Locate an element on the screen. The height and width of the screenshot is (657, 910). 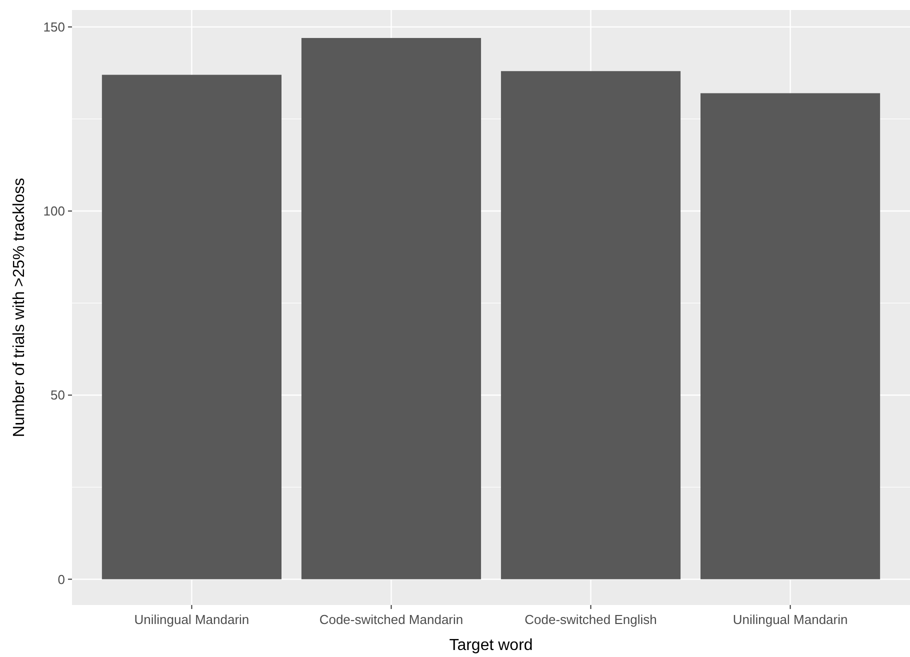
x-tick-label: Code-switched Mandarin is located at coordinates (391, 619).